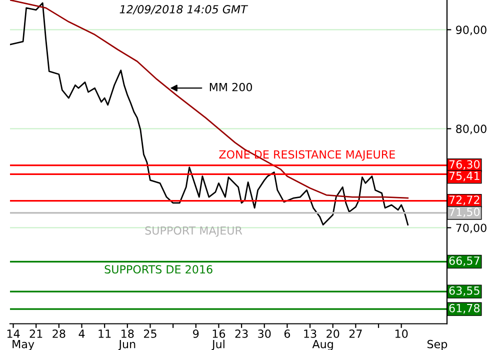 The height and width of the screenshot is (350, 500). What do you see at coordinates (150, 334) in the screenshot?
I see `x-tick-label: 25` at bounding box center [150, 334].